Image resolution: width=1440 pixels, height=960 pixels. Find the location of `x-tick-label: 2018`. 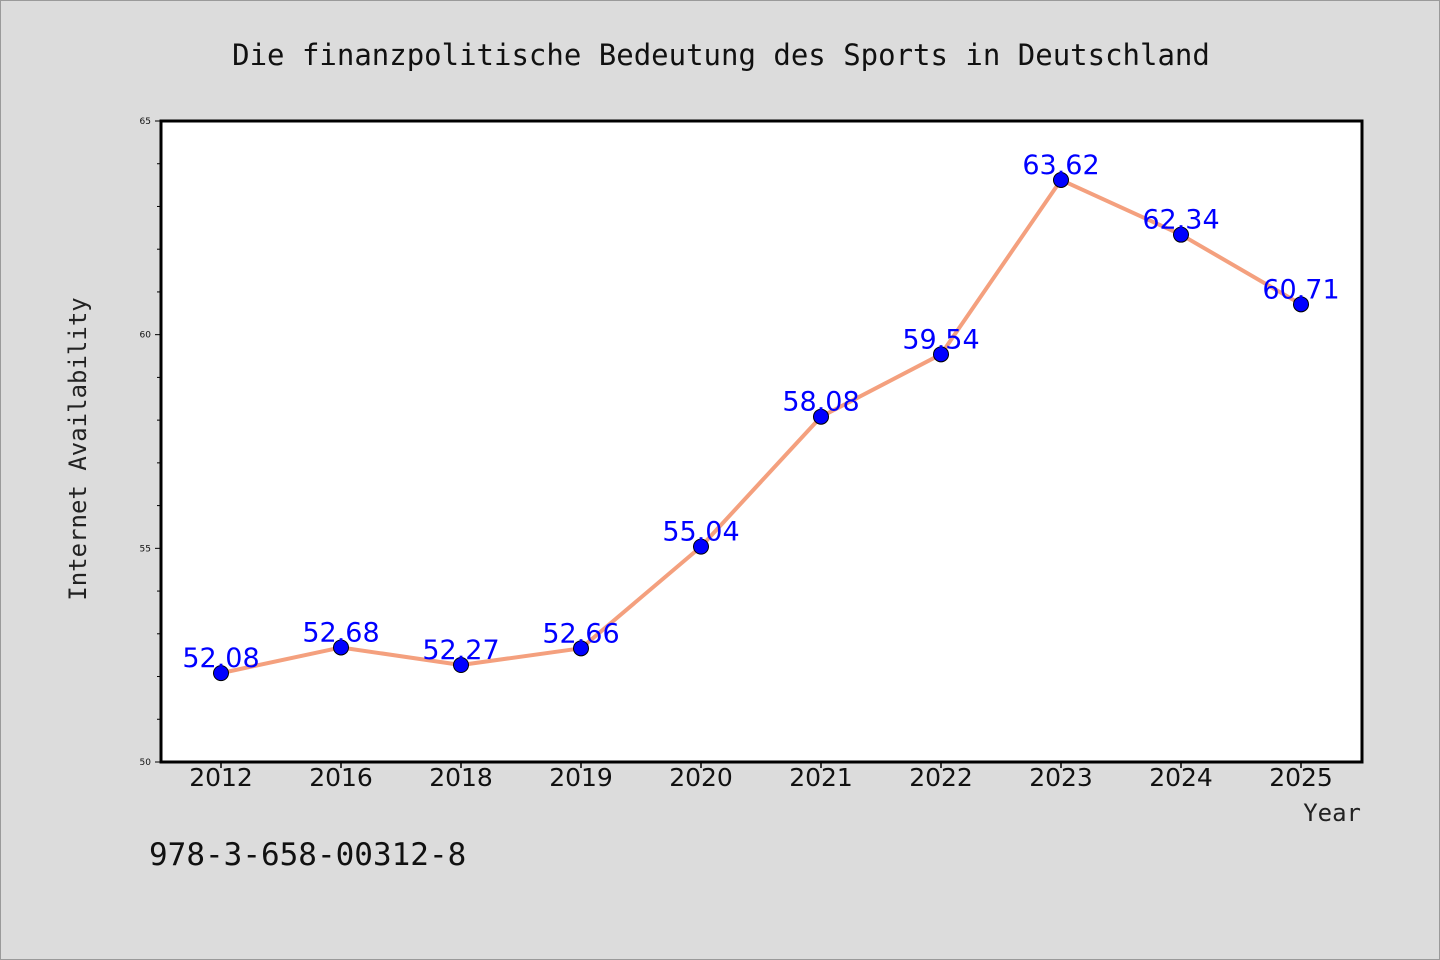

x-tick-label: 2018 is located at coordinates (461, 777).